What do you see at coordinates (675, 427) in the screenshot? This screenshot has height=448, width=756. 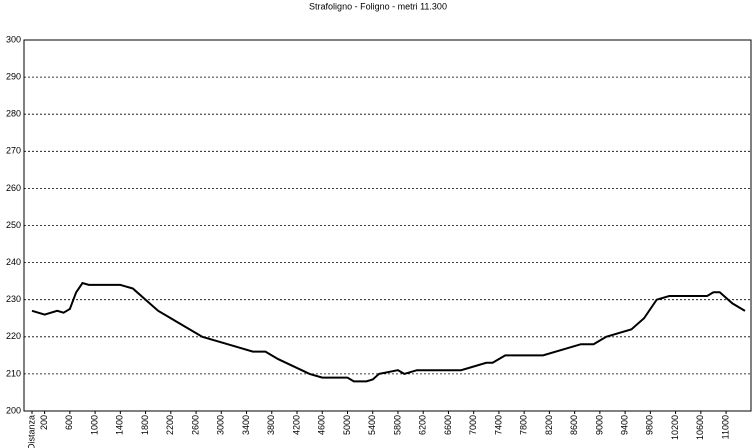 I see `x-tick-label: 10200` at bounding box center [675, 427].